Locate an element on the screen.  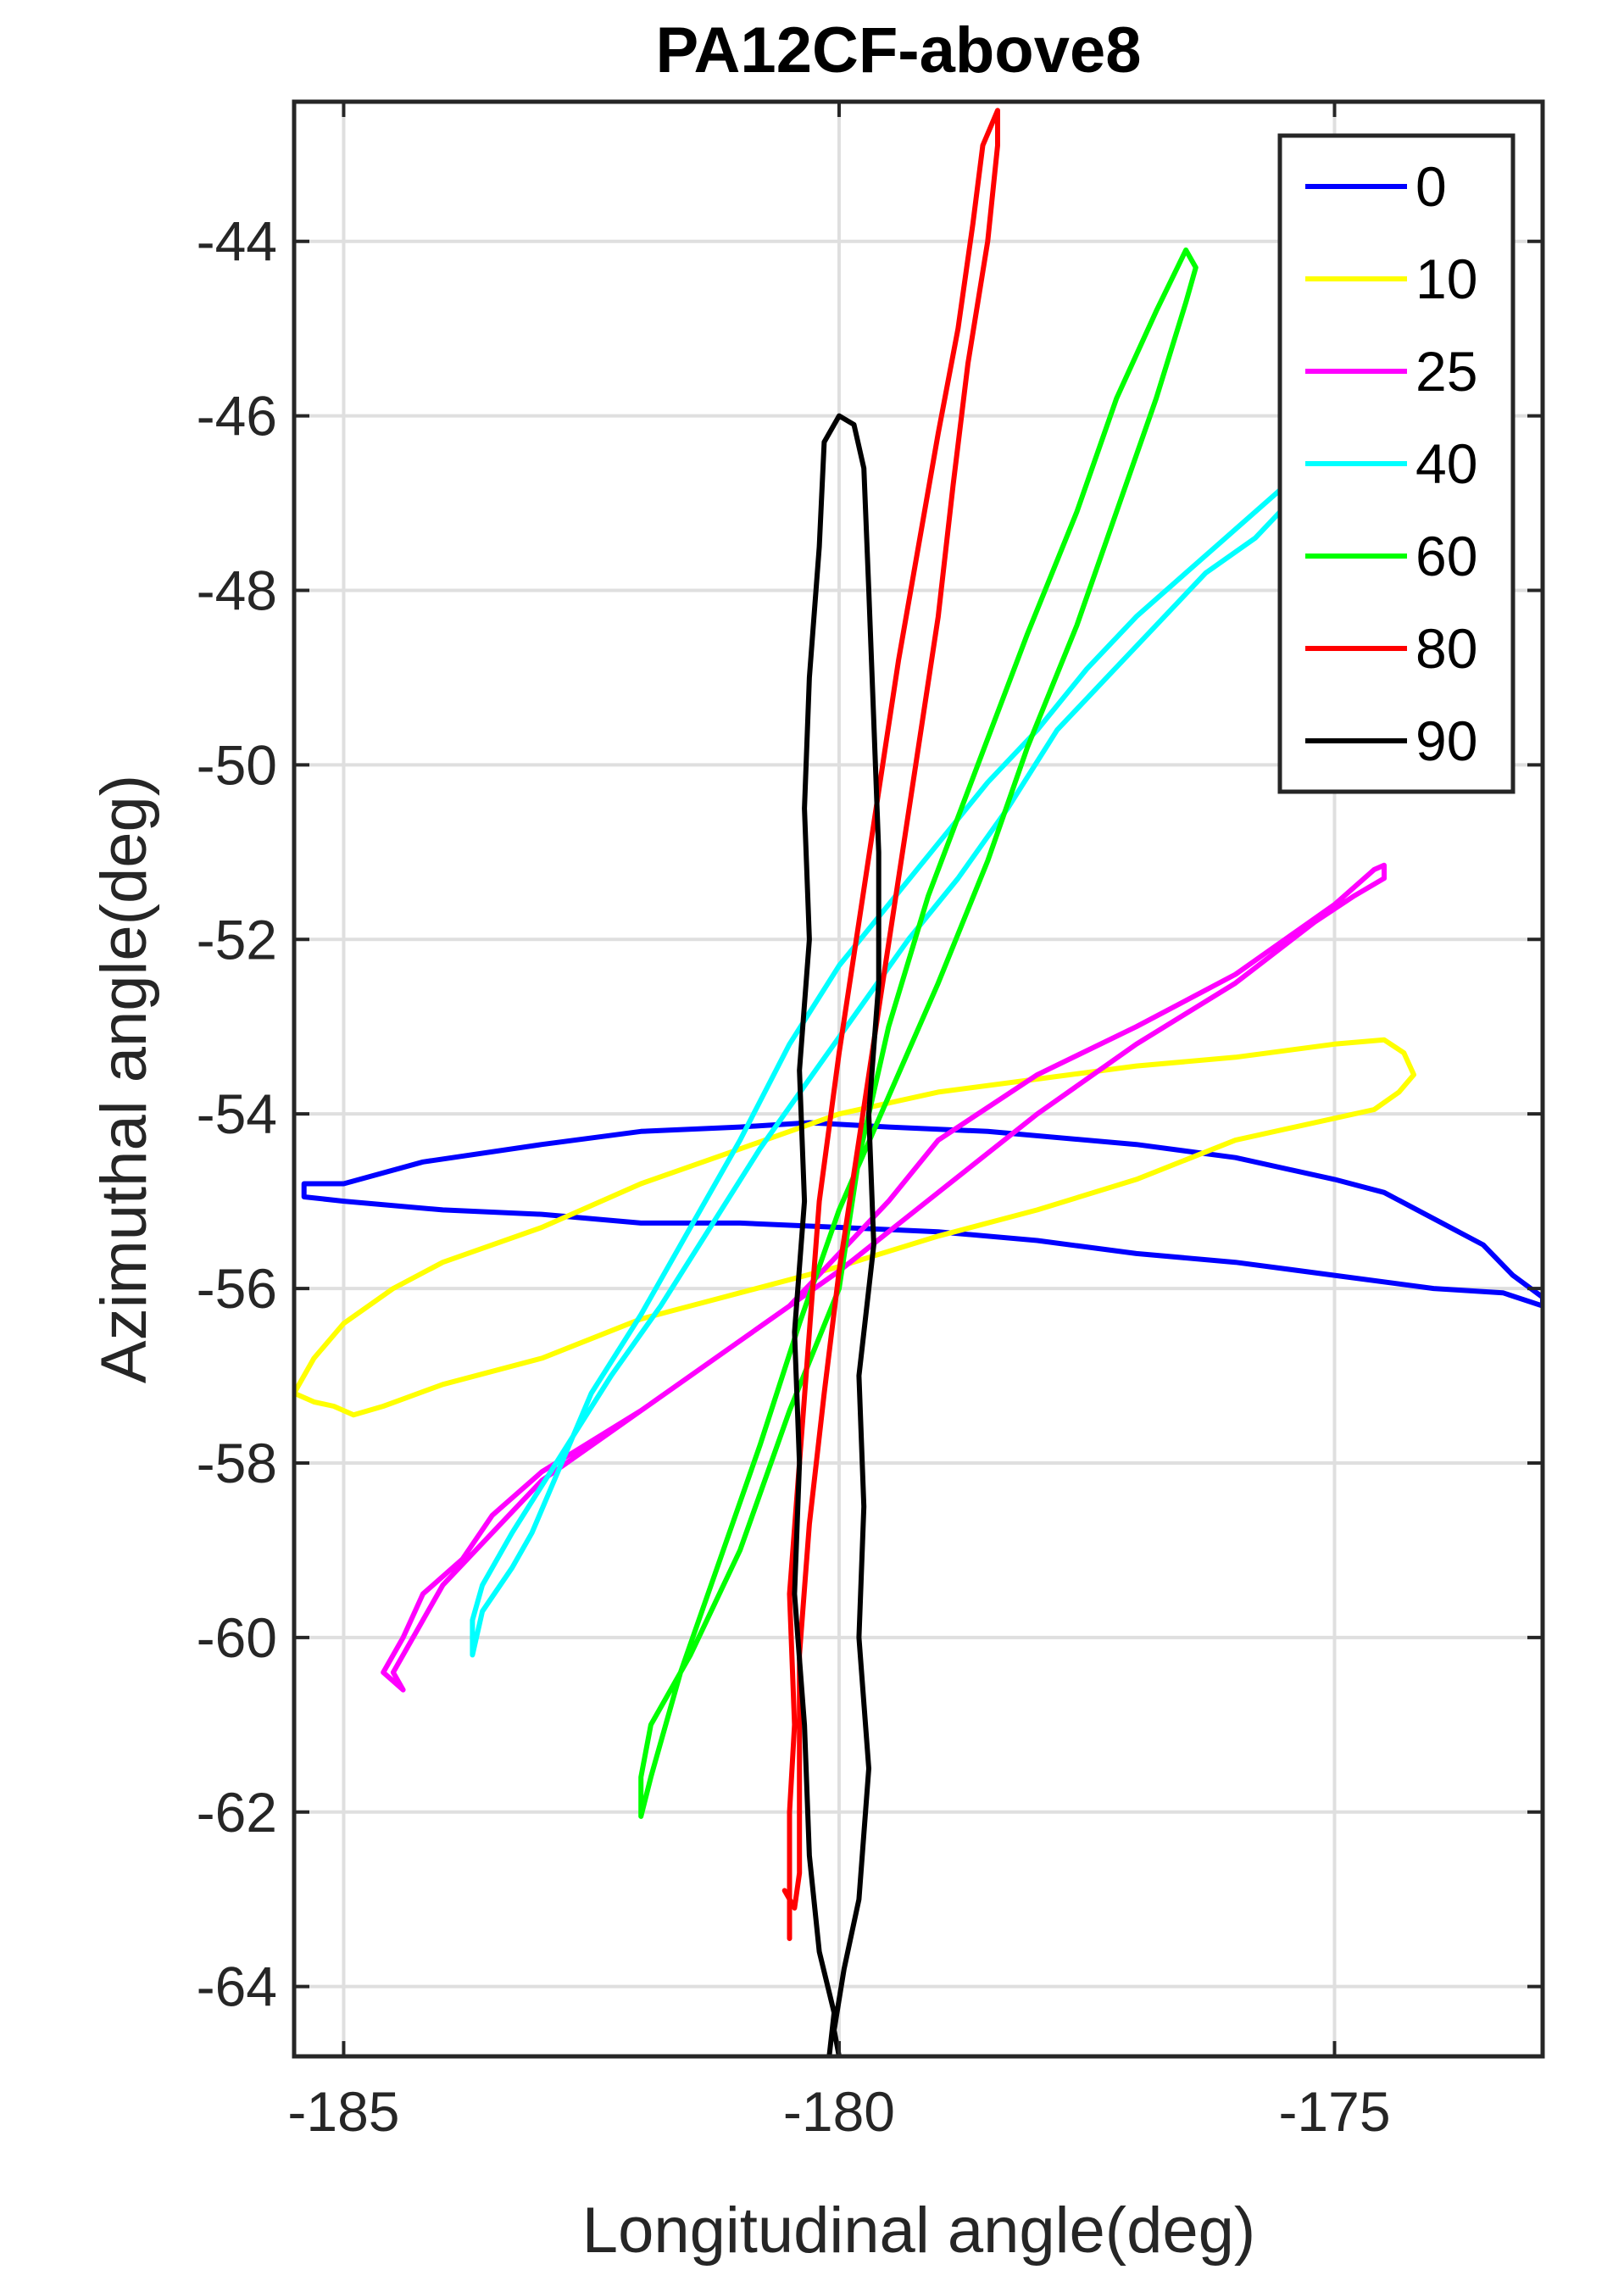
x-tick-label-0: -185 is located at coordinates (343, 2111).